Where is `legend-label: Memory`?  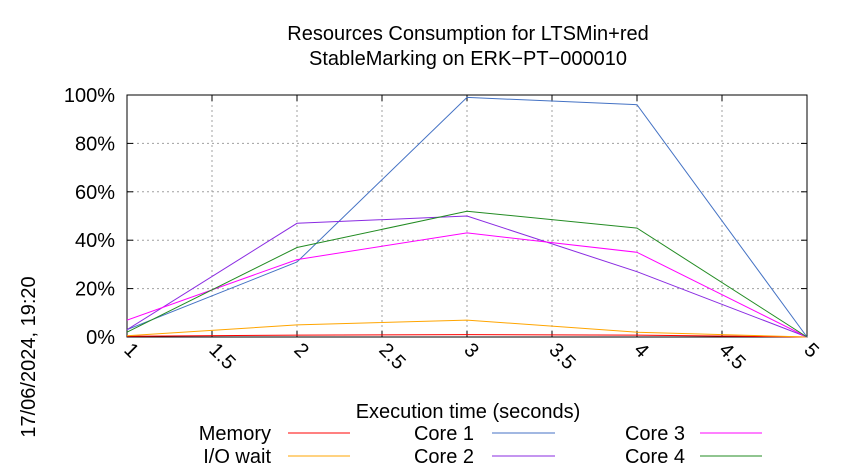 legend-label: Memory is located at coordinates (235, 434).